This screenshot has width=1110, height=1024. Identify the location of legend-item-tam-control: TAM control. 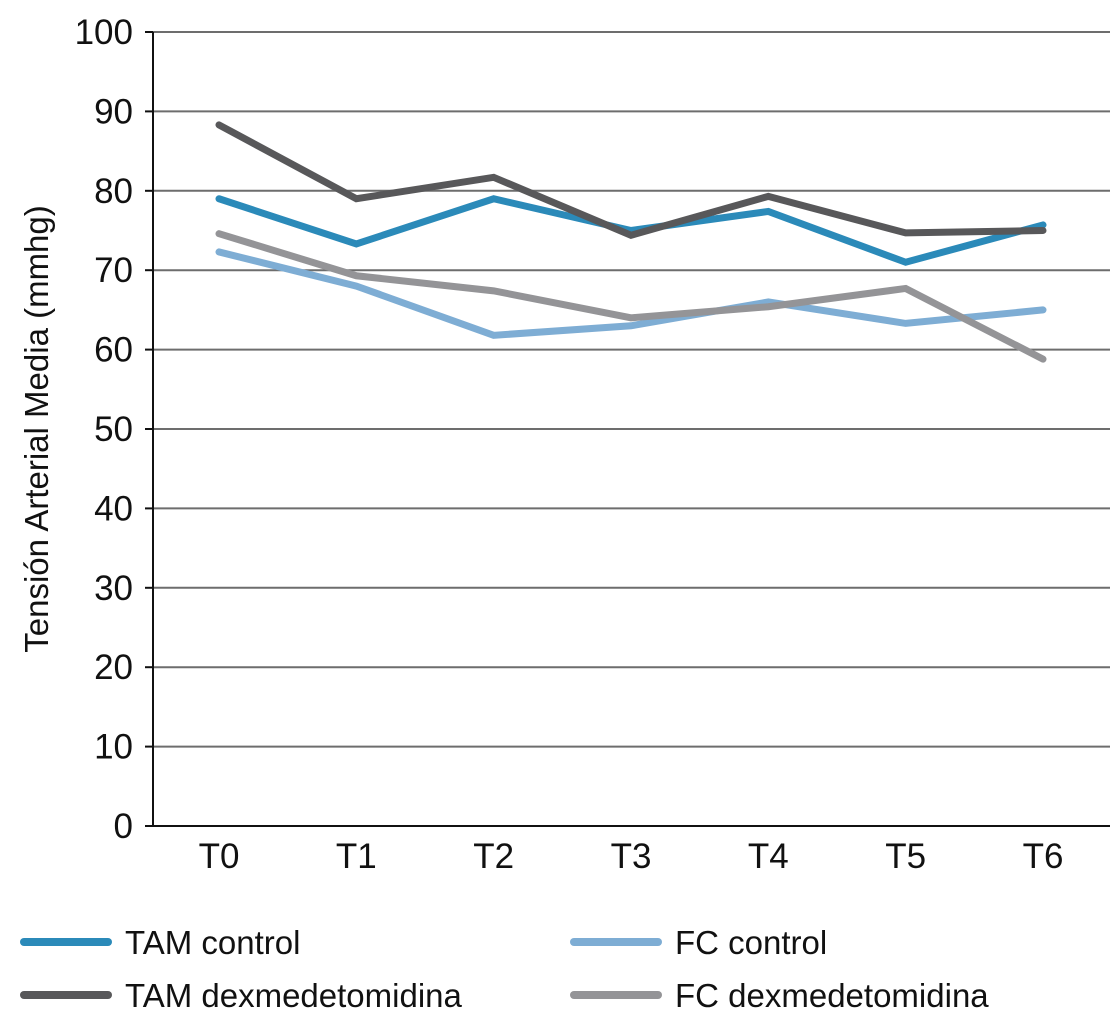
(160, 942).